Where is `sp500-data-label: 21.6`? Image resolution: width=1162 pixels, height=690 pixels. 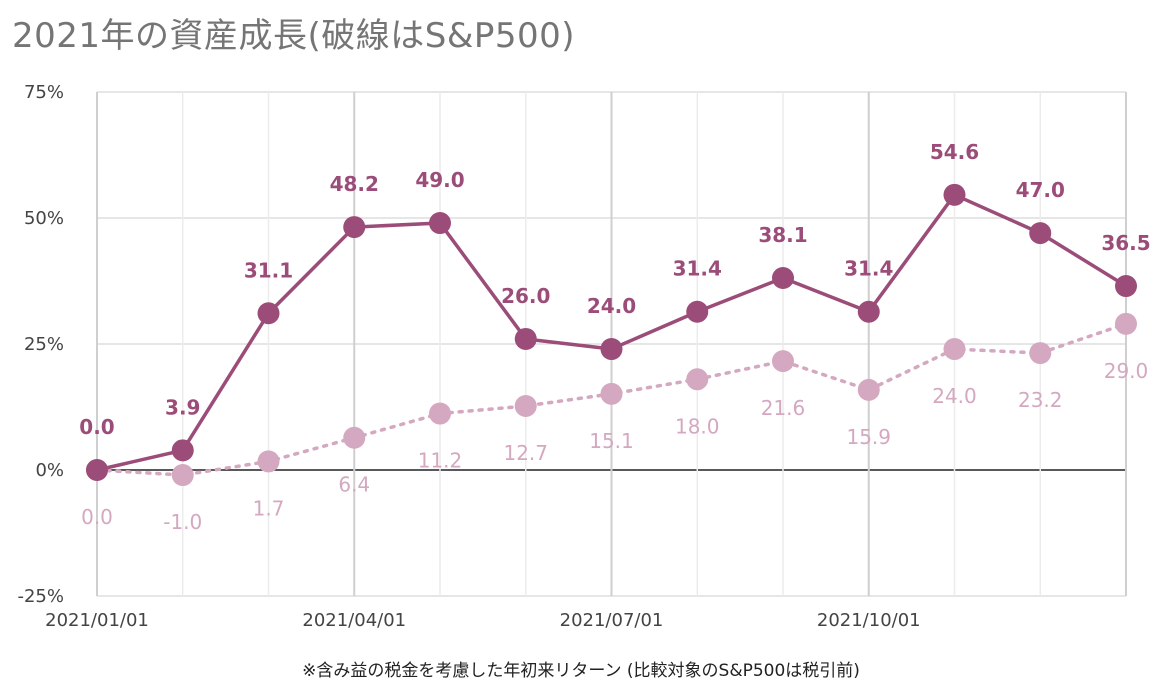
sp500-data-label: 21.6 is located at coordinates (783, 408).